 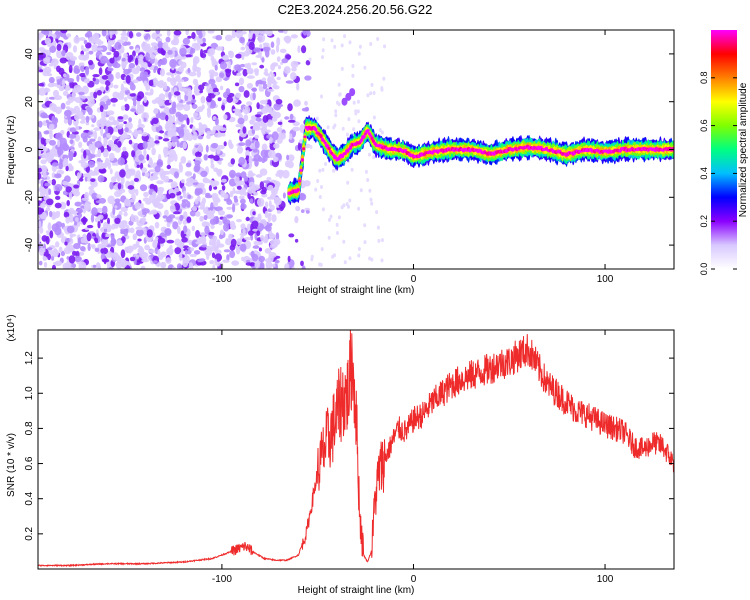 What do you see at coordinates (29, 533) in the screenshot?
I see `y-tick-label: 0.2` at bounding box center [29, 533].